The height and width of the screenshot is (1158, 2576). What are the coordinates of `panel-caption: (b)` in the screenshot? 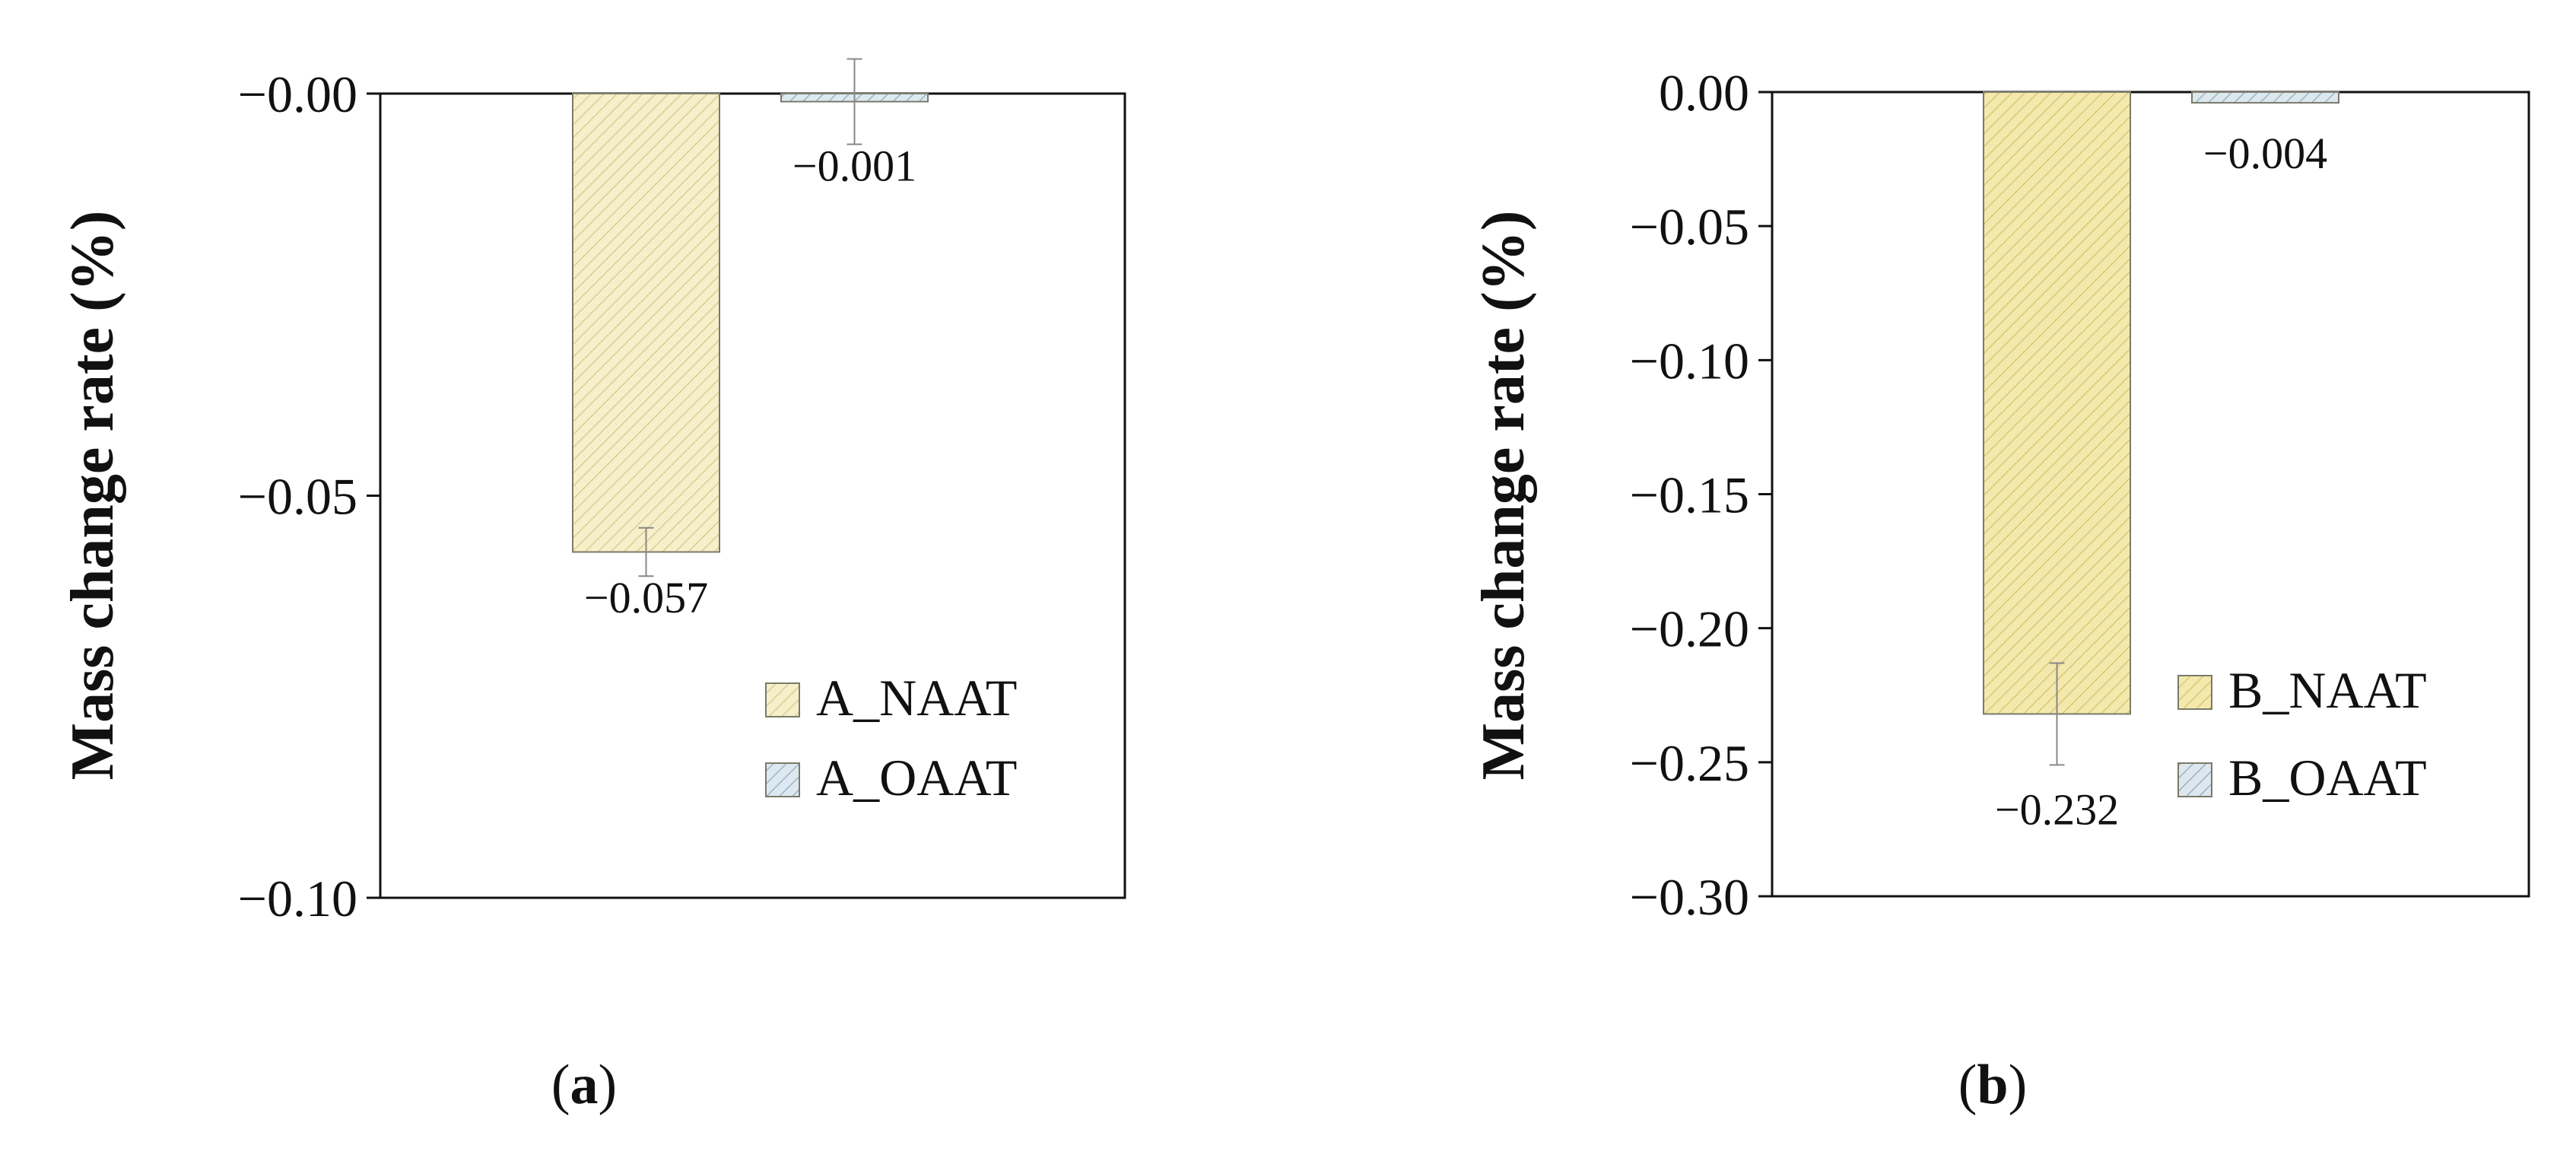 It's located at (1992, 1085).